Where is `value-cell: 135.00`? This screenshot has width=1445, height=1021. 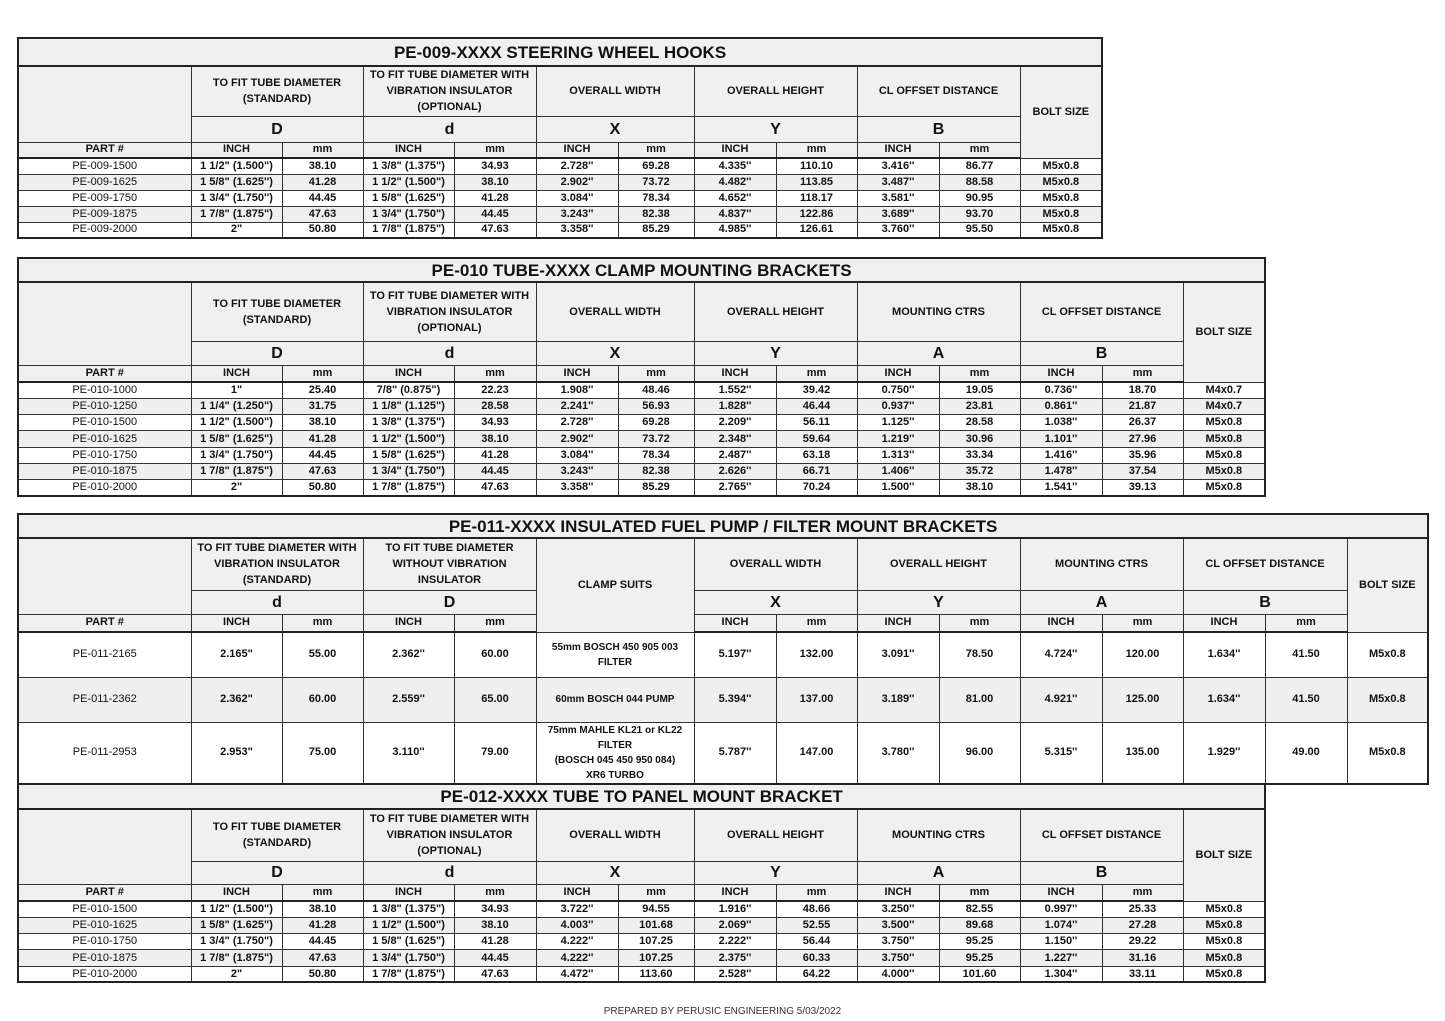
value-cell: 135.00 is located at coordinates (1142, 752).